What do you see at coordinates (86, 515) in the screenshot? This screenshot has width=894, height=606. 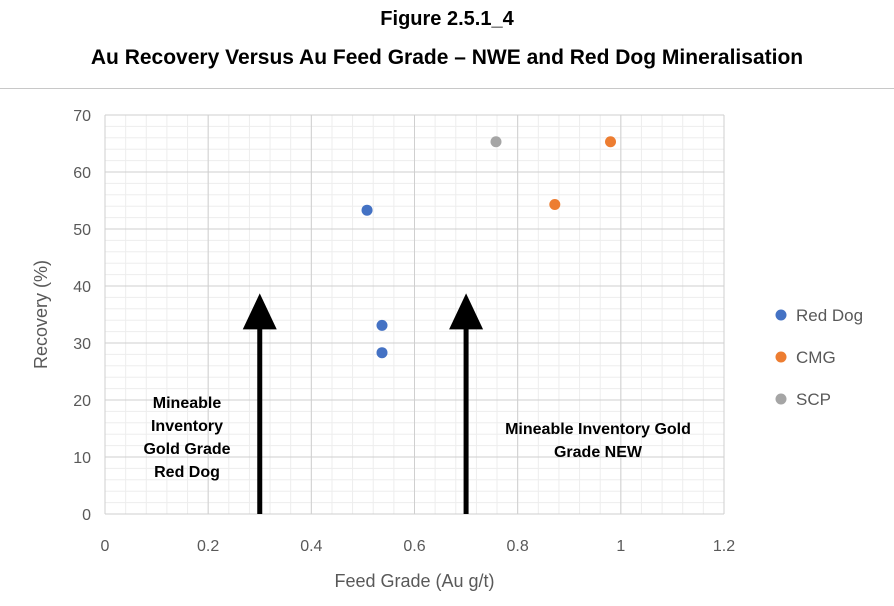 I see `y-tick-label: 0` at bounding box center [86, 515].